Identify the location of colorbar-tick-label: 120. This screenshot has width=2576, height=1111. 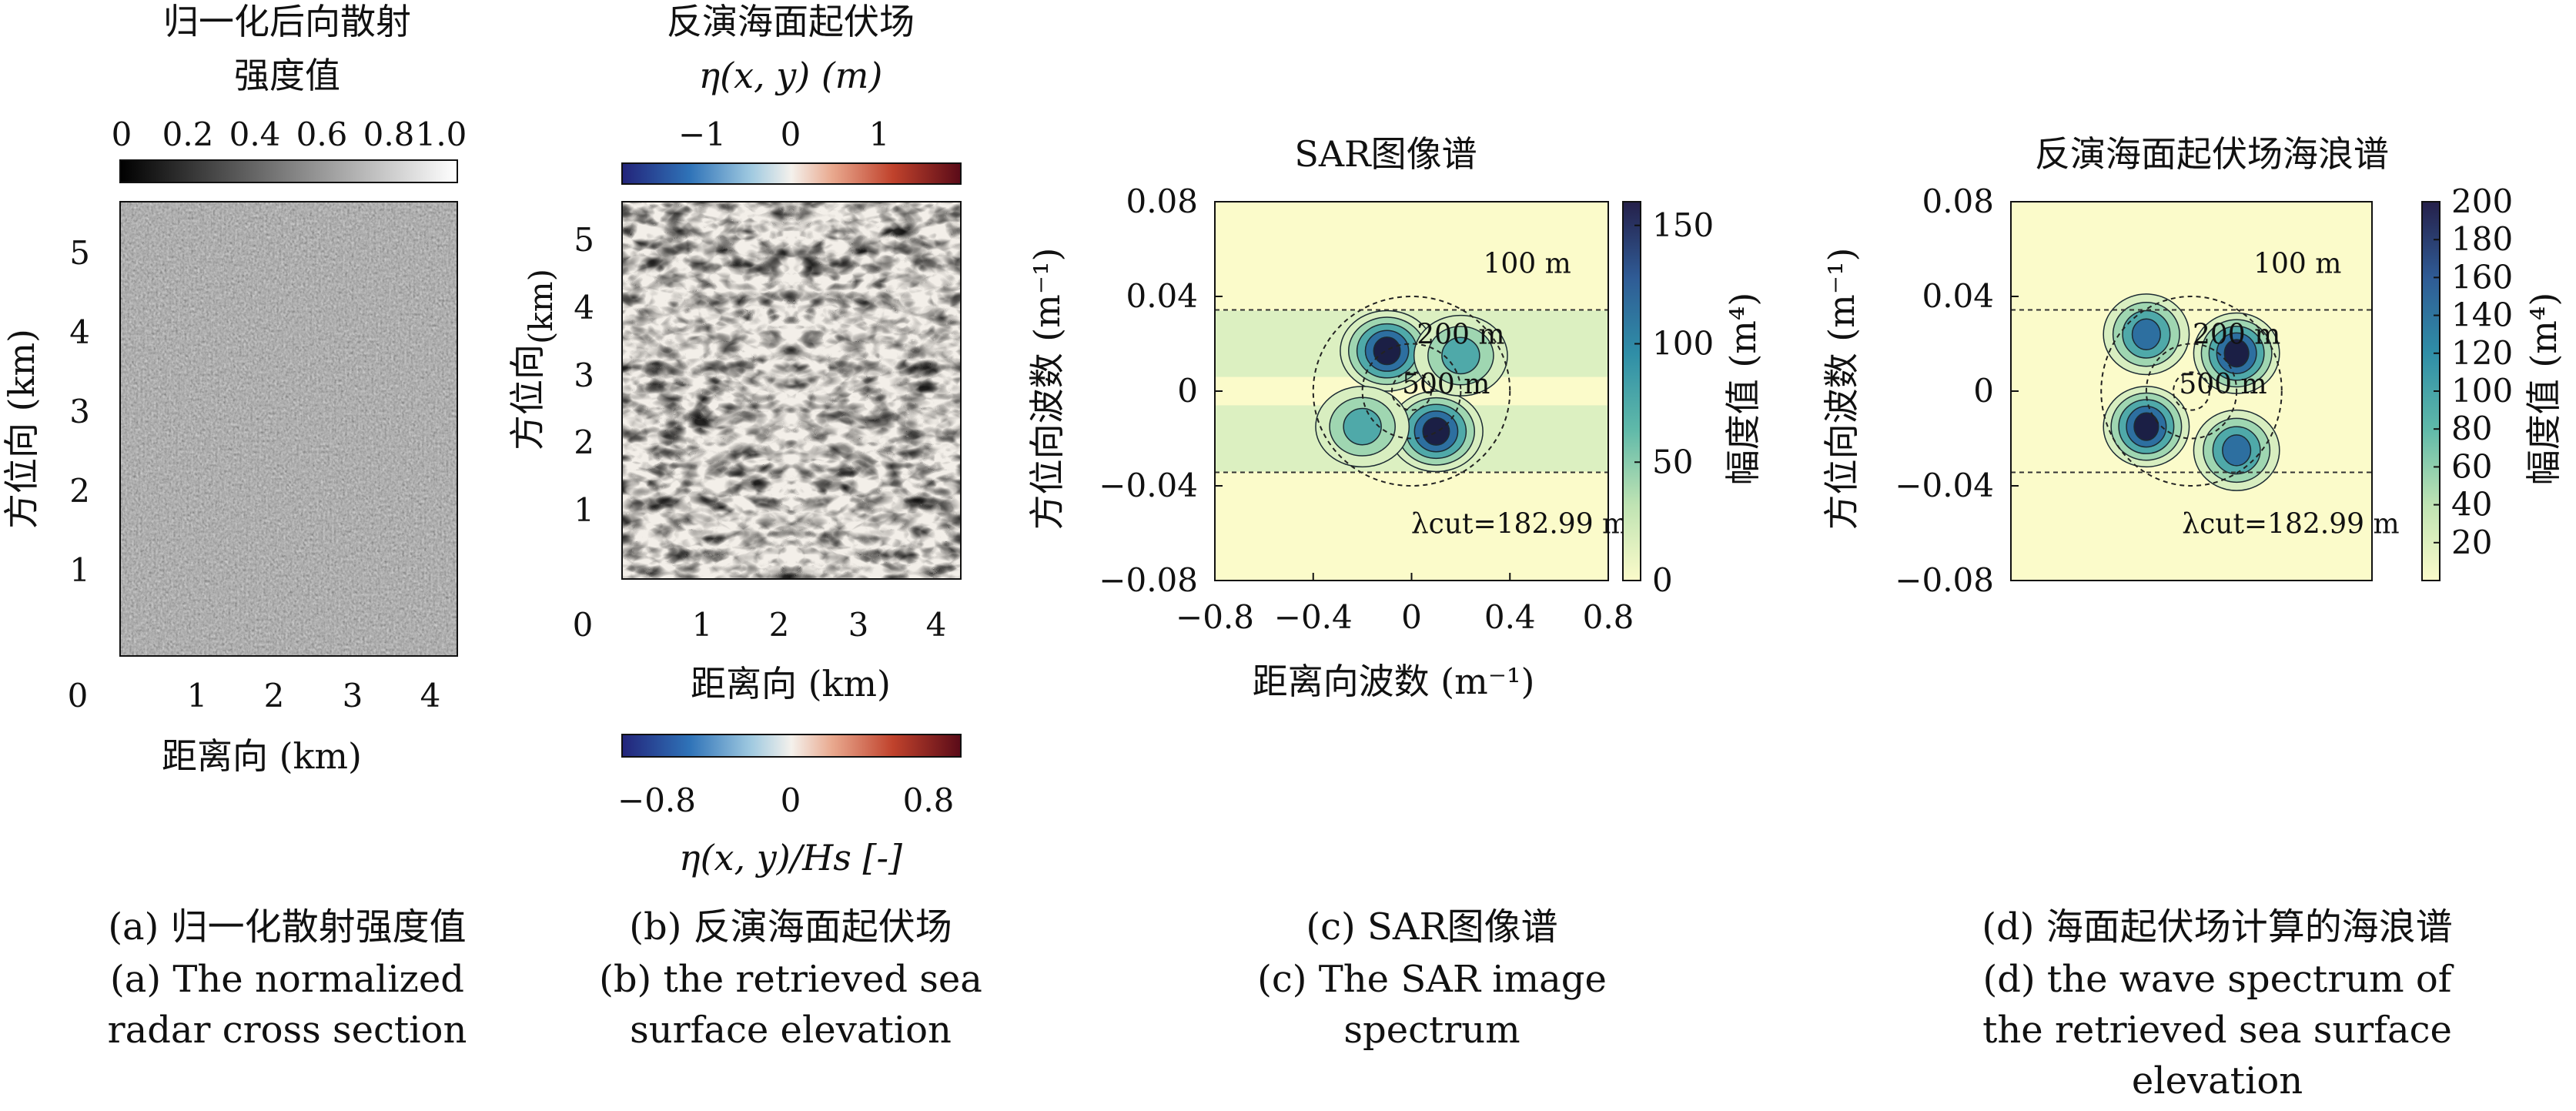
(2482, 353).